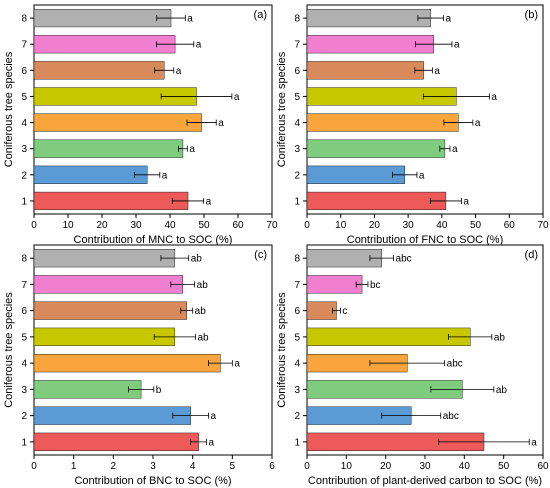  What do you see at coordinates (114, 466) in the screenshot?
I see `x-tick-label: 2` at bounding box center [114, 466].